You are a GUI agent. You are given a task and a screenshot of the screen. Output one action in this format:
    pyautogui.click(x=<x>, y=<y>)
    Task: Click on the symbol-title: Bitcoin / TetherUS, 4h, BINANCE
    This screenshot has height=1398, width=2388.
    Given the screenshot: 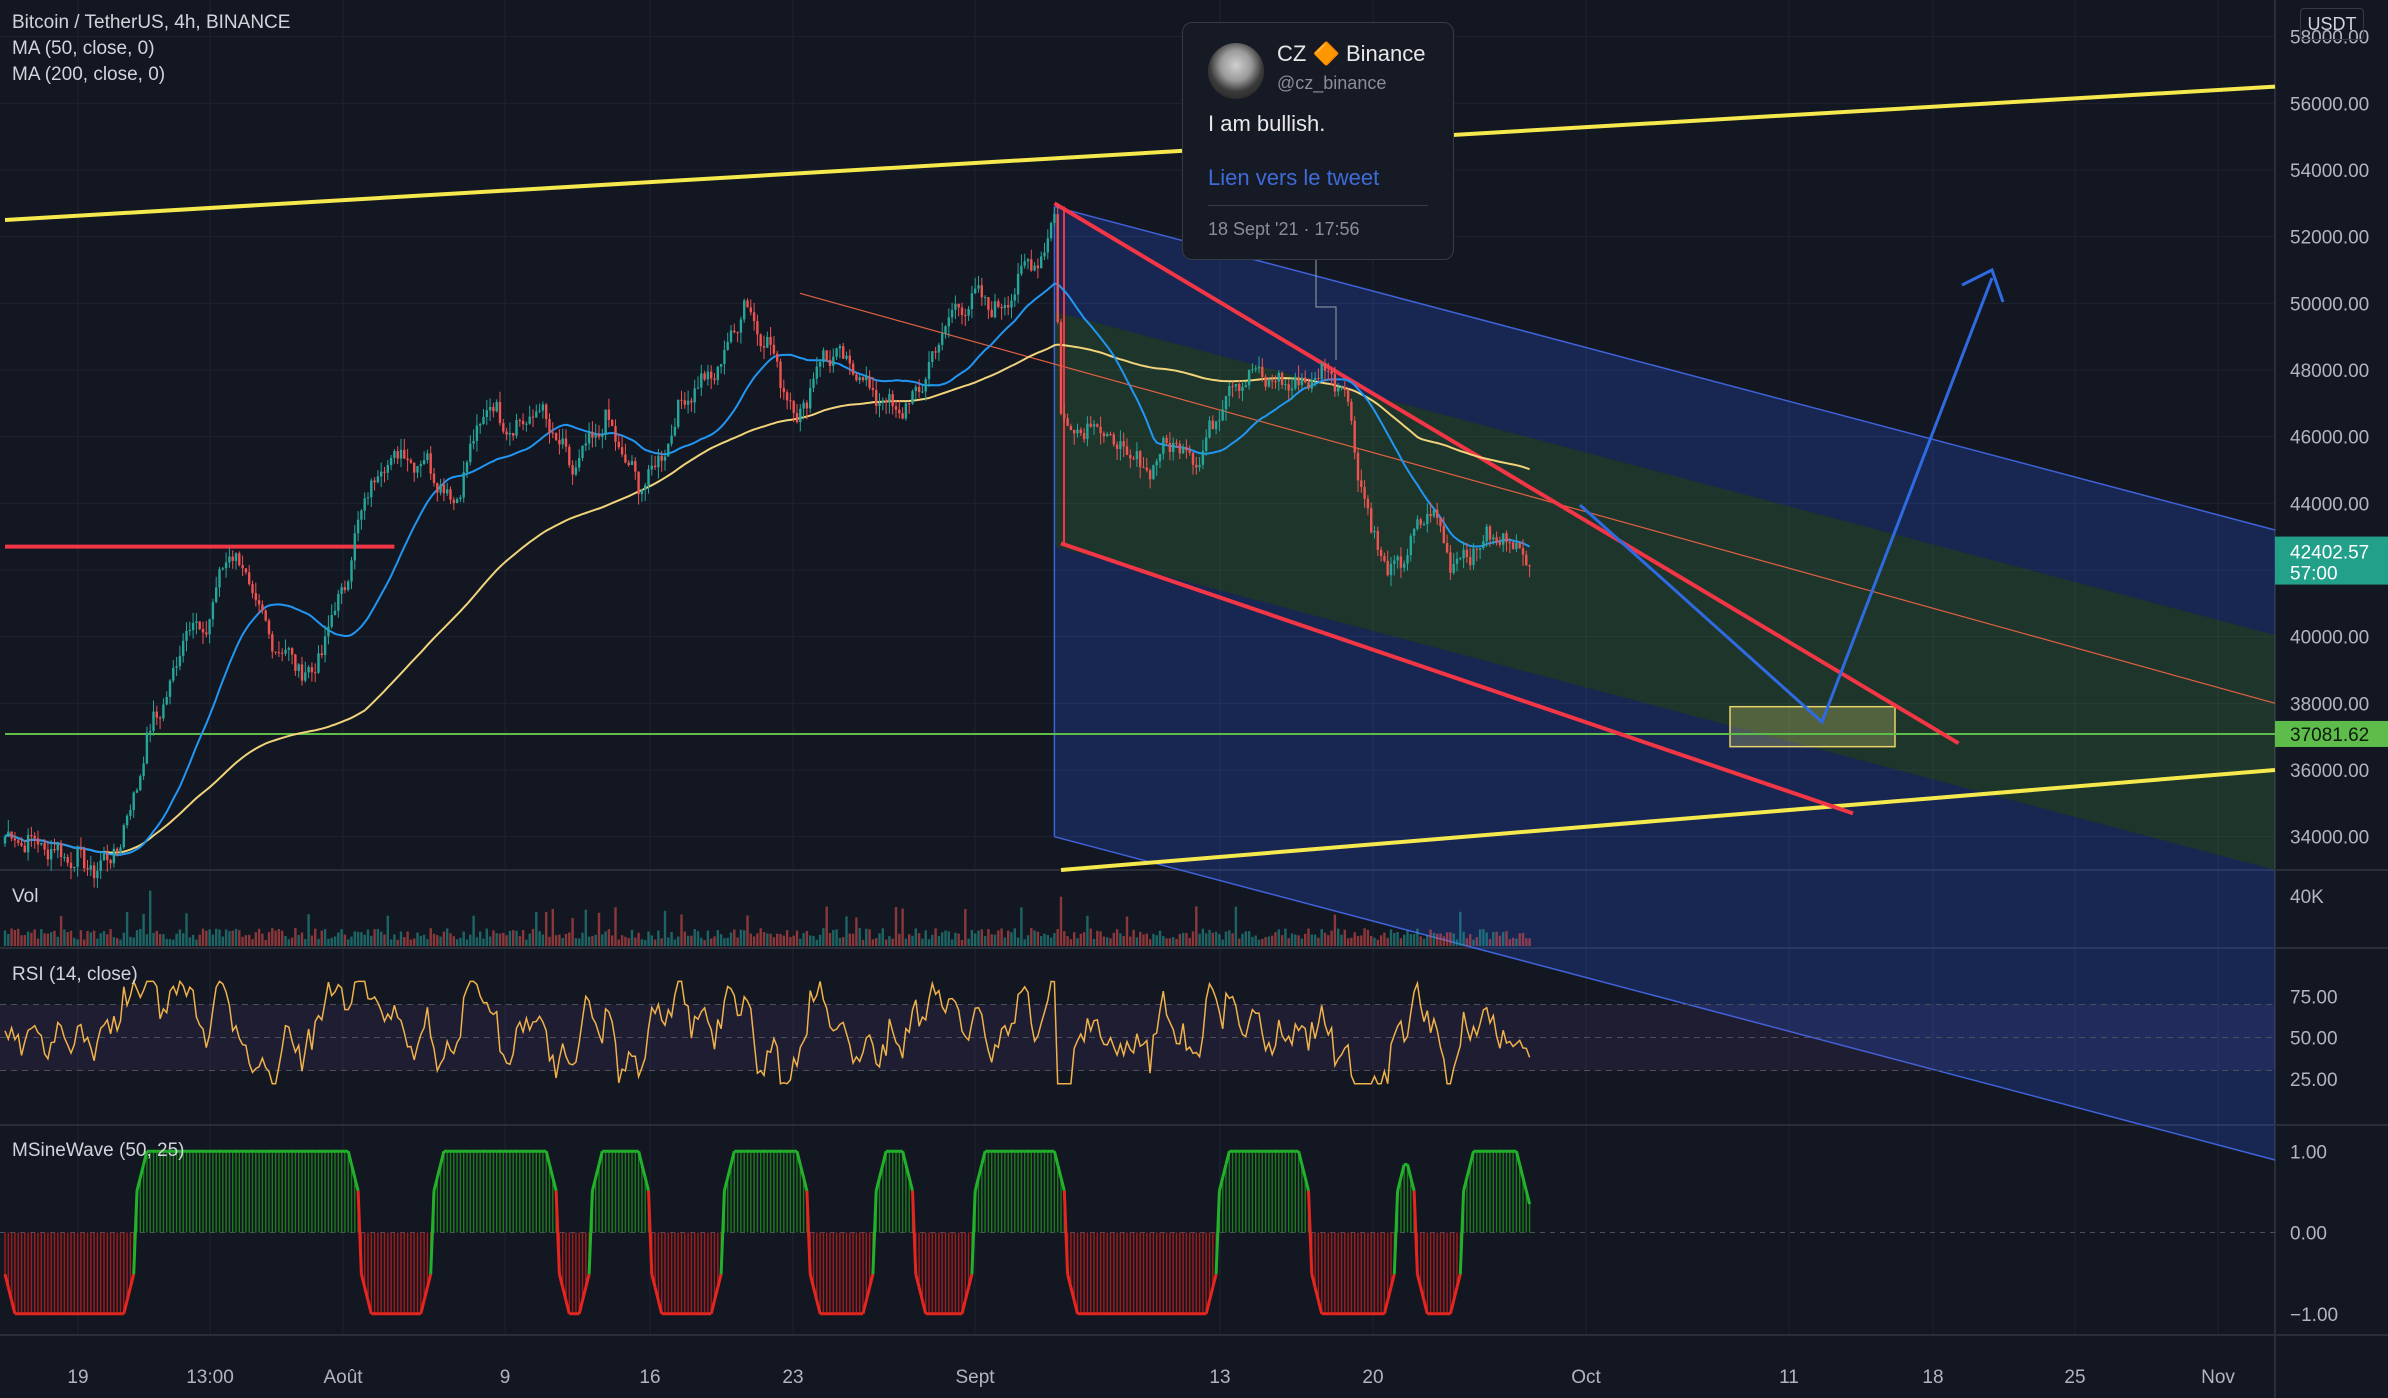 What is the action you would take?
    pyautogui.click(x=151, y=22)
    